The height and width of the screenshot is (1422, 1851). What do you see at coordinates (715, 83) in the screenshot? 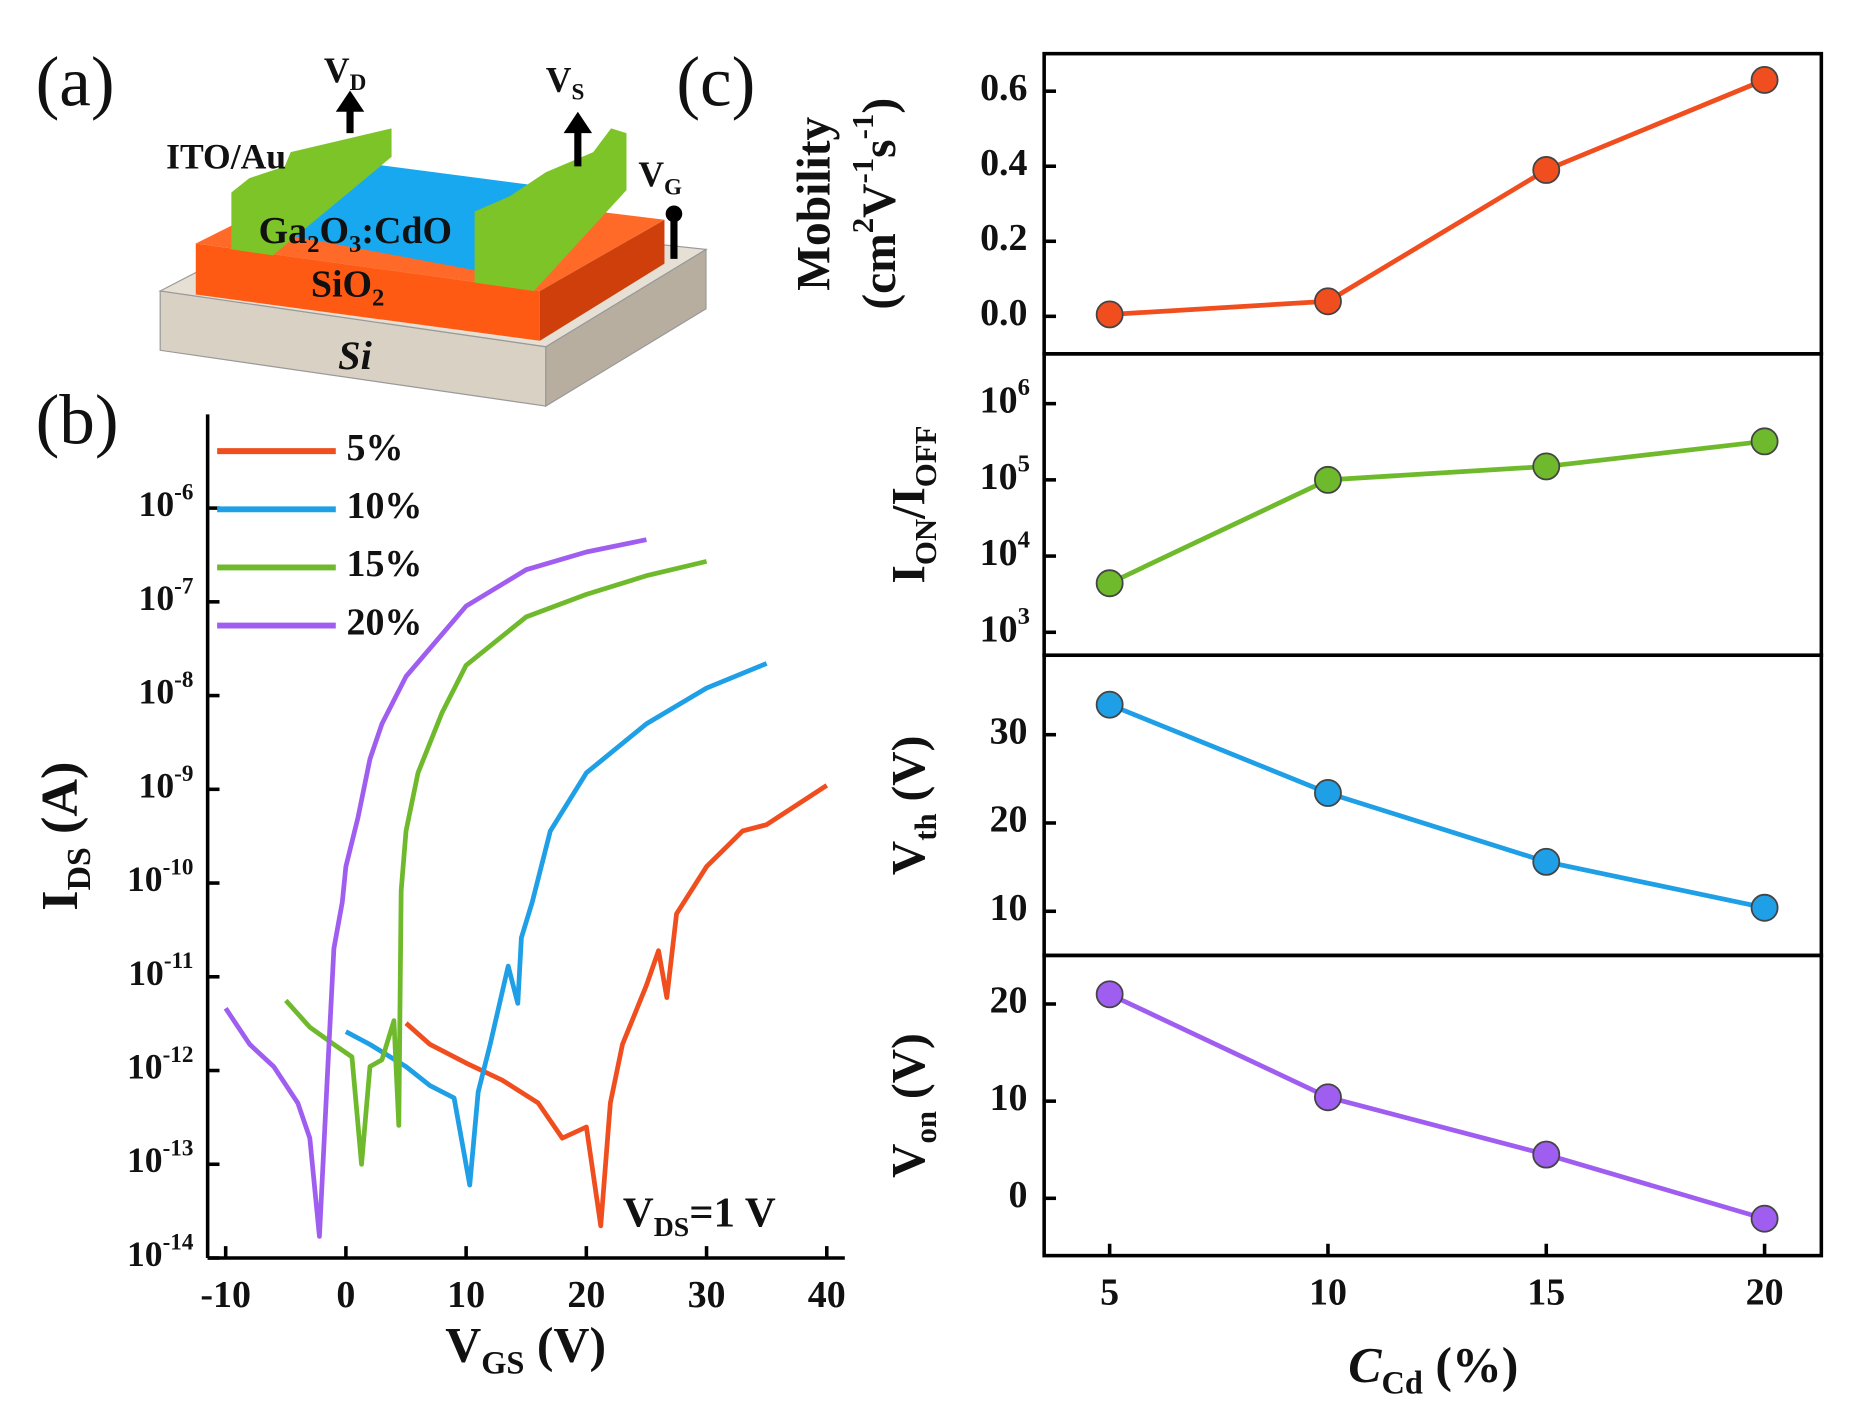
I see `panel-label: (c)` at bounding box center [715, 83].